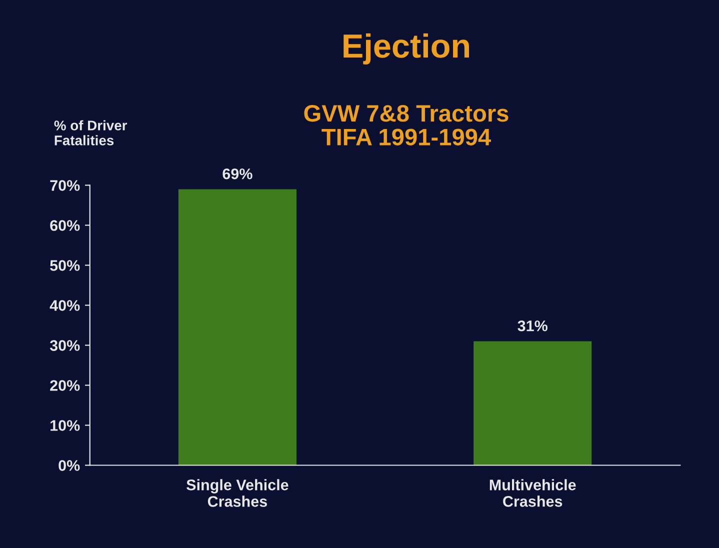 Image resolution: width=719 pixels, height=548 pixels. What do you see at coordinates (237, 493) in the screenshot?
I see `x-tick-label: Single Vehicle Crashes` at bounding box center [237, 493].